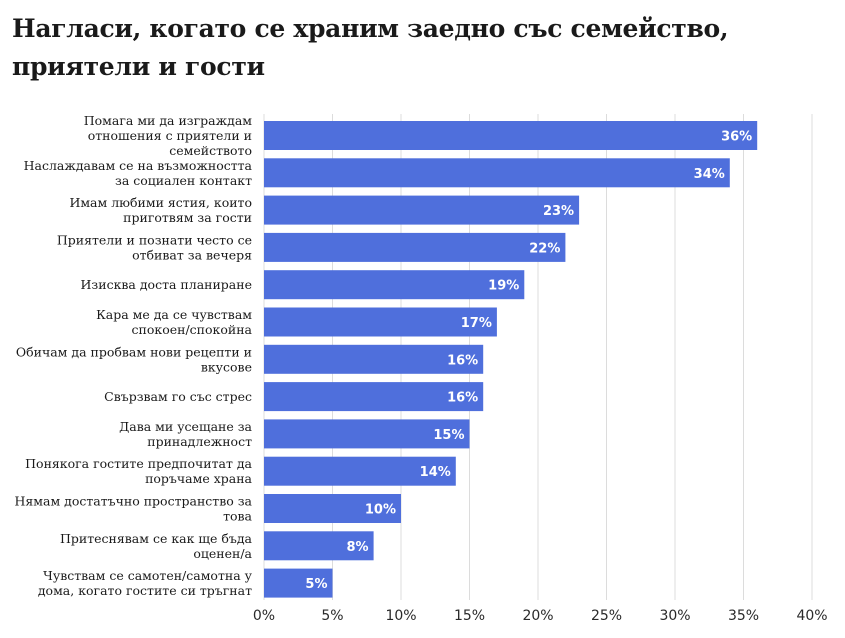 This screenshot has height=638, width=845. What do you see at coordinates (743, 616) in the screenshot?
I see `x-tick-label: 35%` at bounding box center [743, 616].